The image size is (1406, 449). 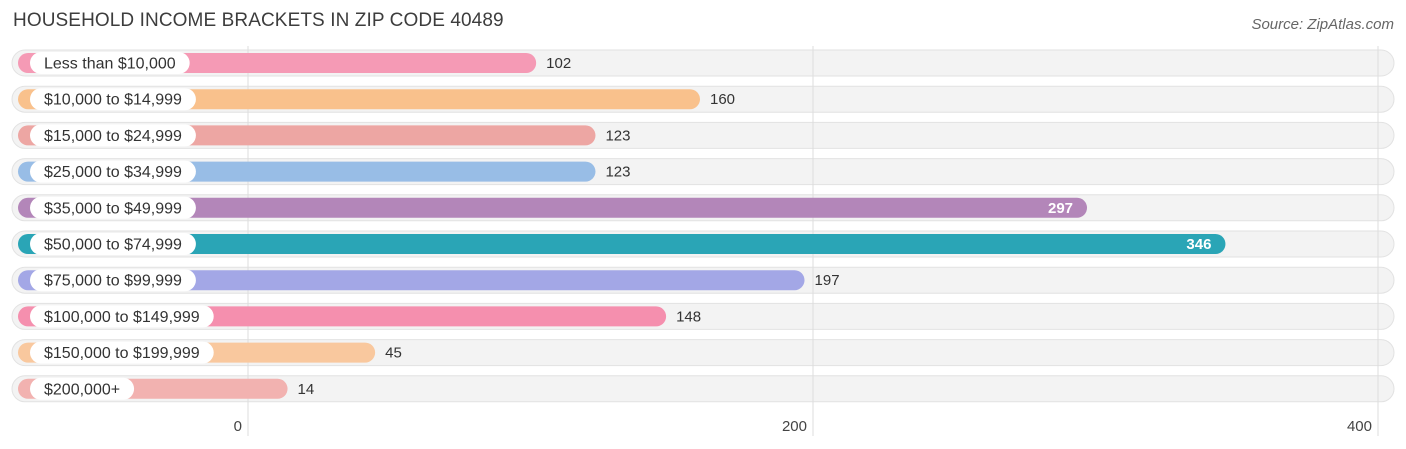 I want to click on value-label: 45, so click(x=393, y=353).